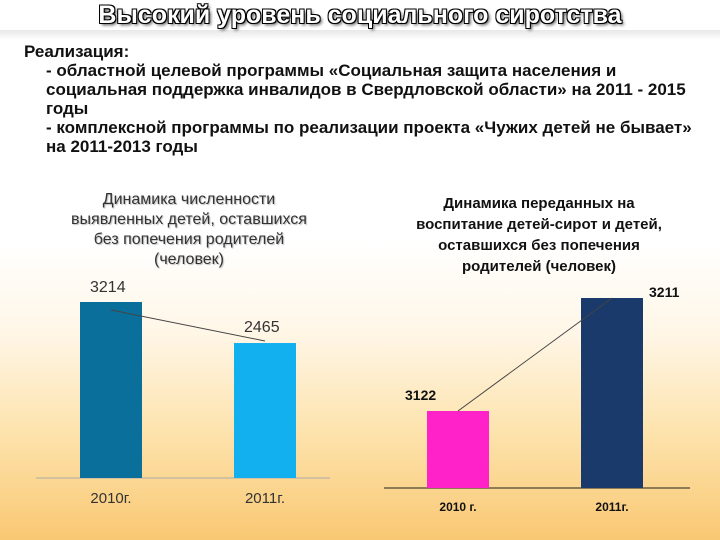 The width and height of the screenshot is (720, 540). What do you see at coordinates (458, 449) in the screenshot?
I see `right-bar-2010 г.` at bounding box center [458, 449].